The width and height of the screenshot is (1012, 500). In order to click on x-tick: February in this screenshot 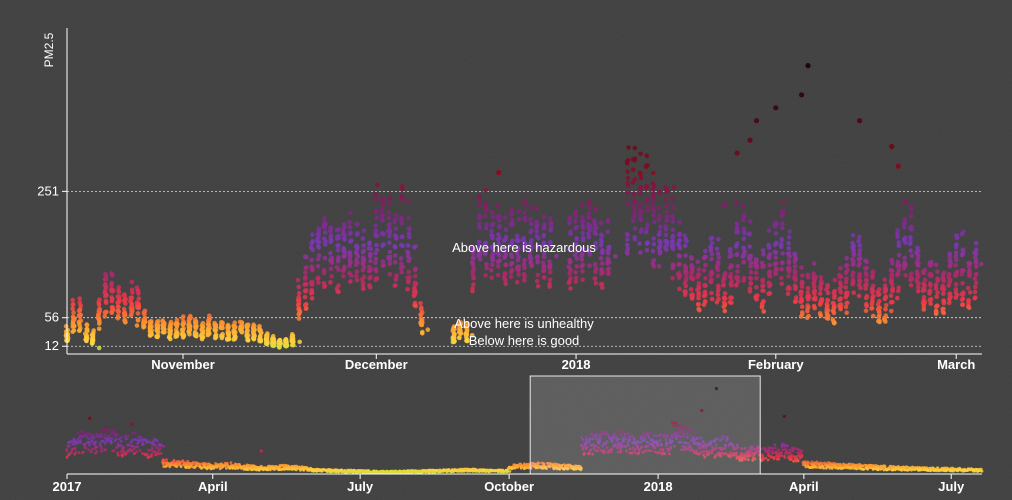, I will do `click(776, 363)`.